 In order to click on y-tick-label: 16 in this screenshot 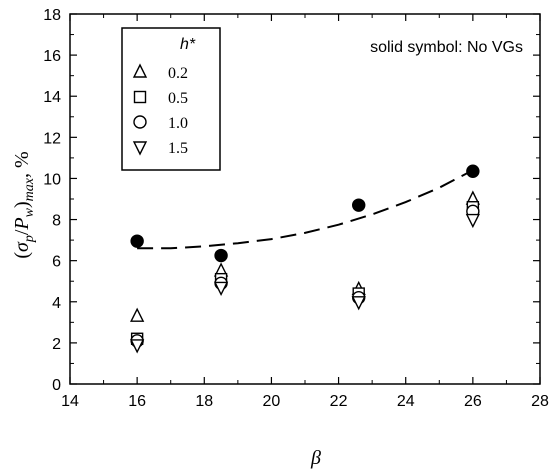, I will do `click(52, 56)`.